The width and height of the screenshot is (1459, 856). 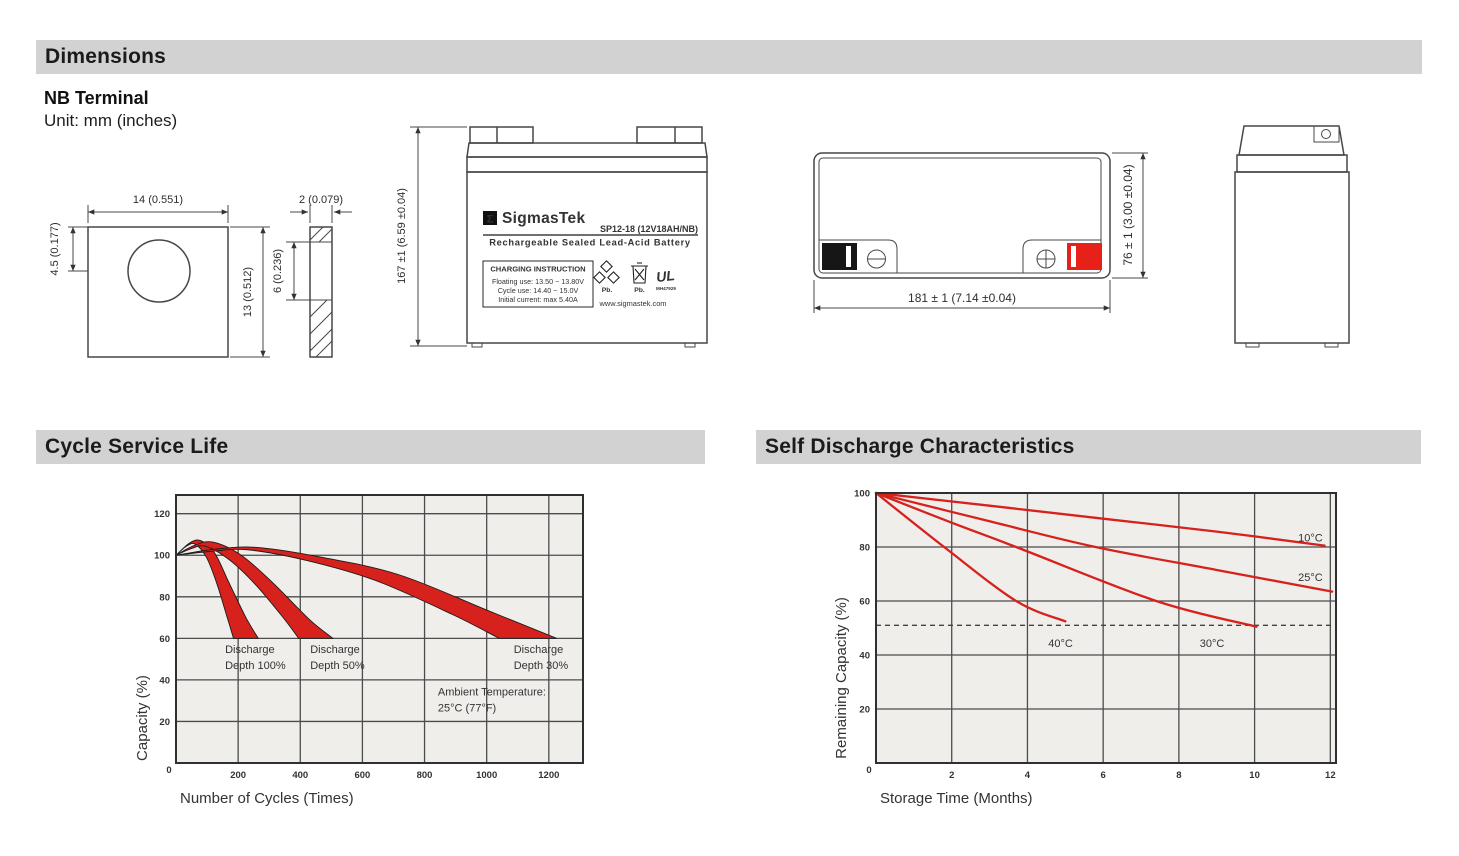 I want to click on x-axis-title: Number of Cycles (Times), so click(x=267, y=798).